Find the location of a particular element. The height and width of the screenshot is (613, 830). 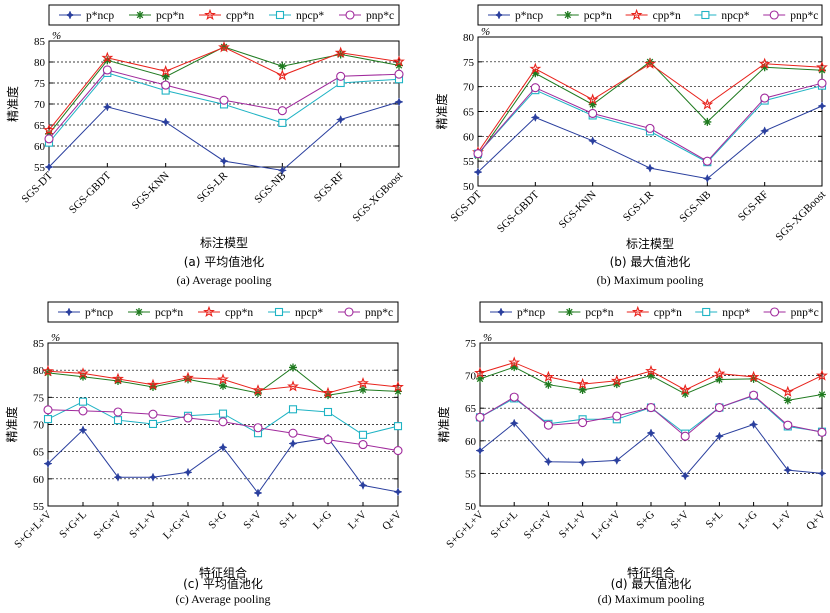

x-tick-label: SGS-DT is located at coordinates (37, 187).